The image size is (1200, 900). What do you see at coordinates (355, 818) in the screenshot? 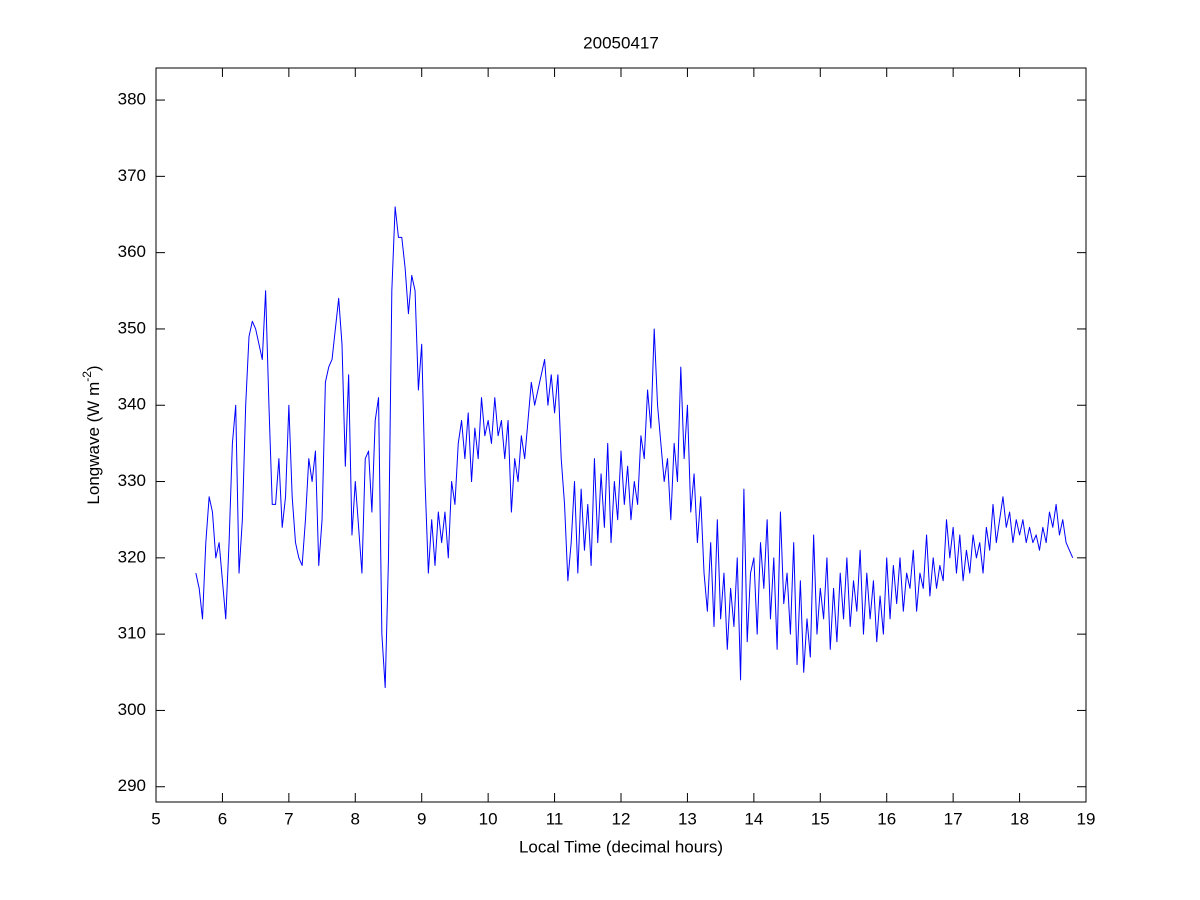
I see `x-tick-label: 8` at bounding box center [355, 818].